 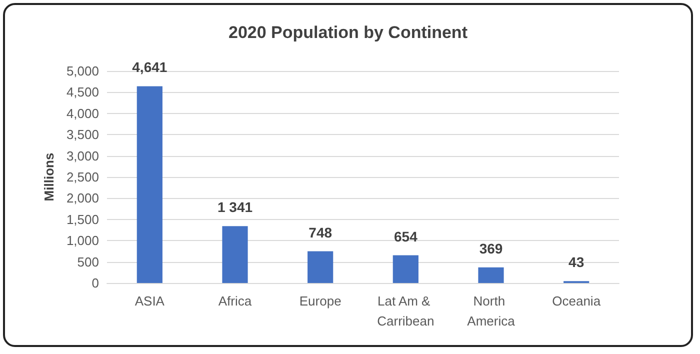 What do you see at coordinates (82, 156) in the screenshot?
I see `y-tick-label: 3,000` at bounding box center [82, 156].